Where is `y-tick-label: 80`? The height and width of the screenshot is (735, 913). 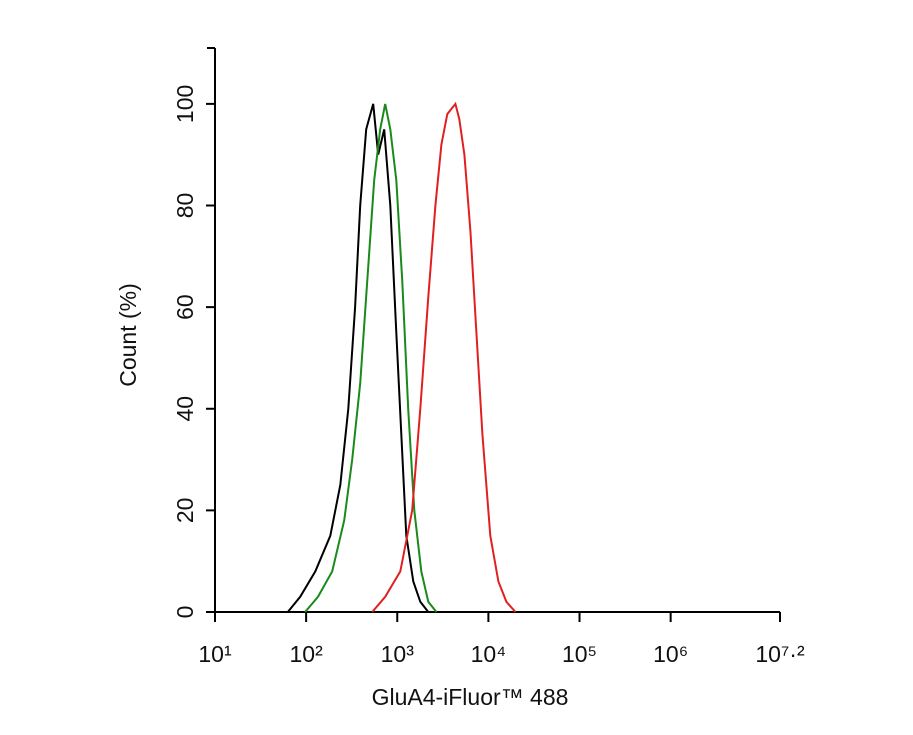
y-tick-label: 80 is located at coordinates (185, 206).